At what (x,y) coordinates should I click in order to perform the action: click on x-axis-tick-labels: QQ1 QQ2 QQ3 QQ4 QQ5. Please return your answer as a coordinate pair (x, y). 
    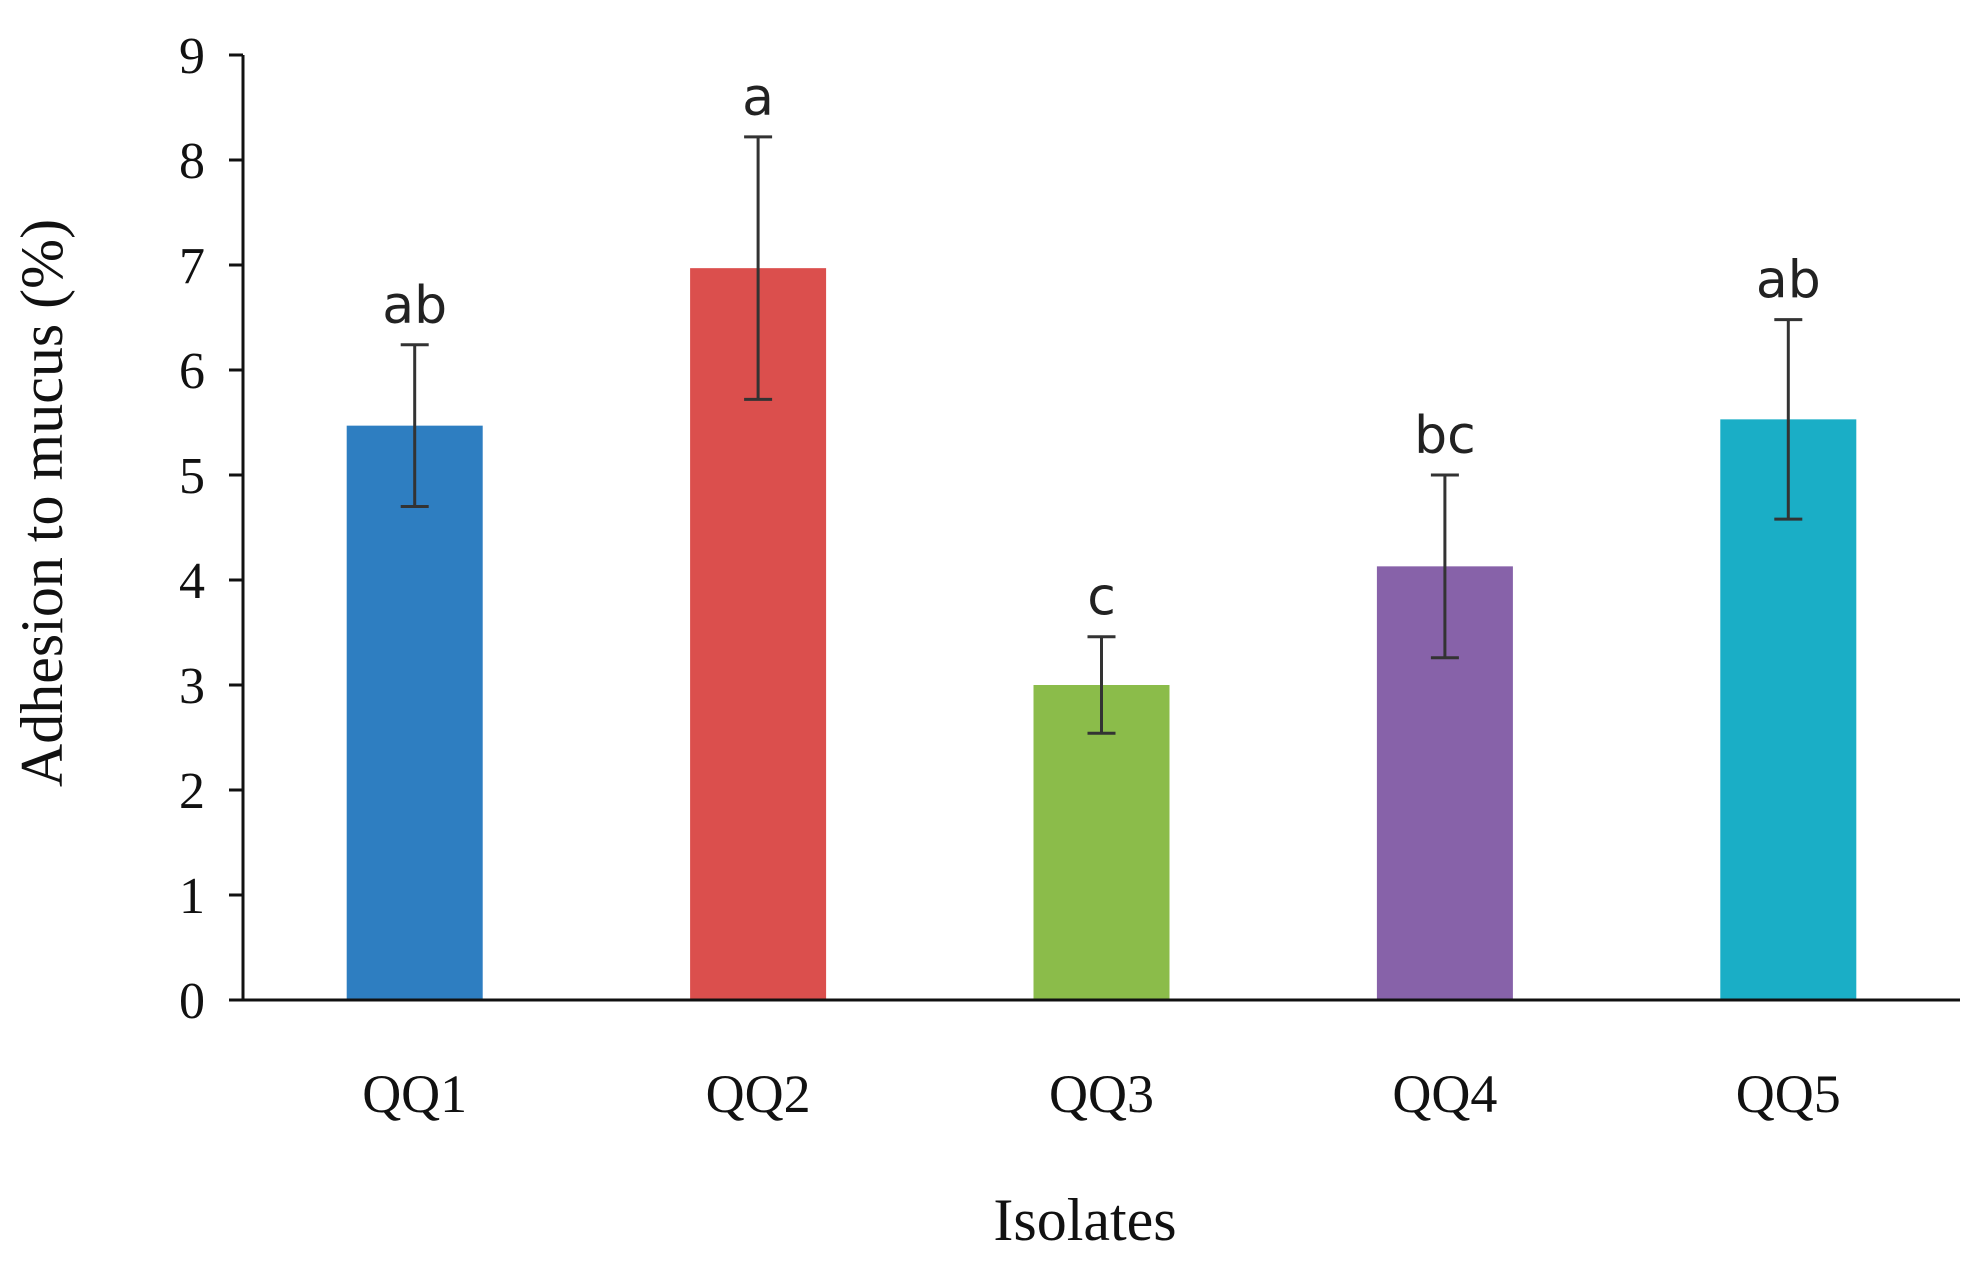
    Looking at the image, I should click on (1101, 1094).